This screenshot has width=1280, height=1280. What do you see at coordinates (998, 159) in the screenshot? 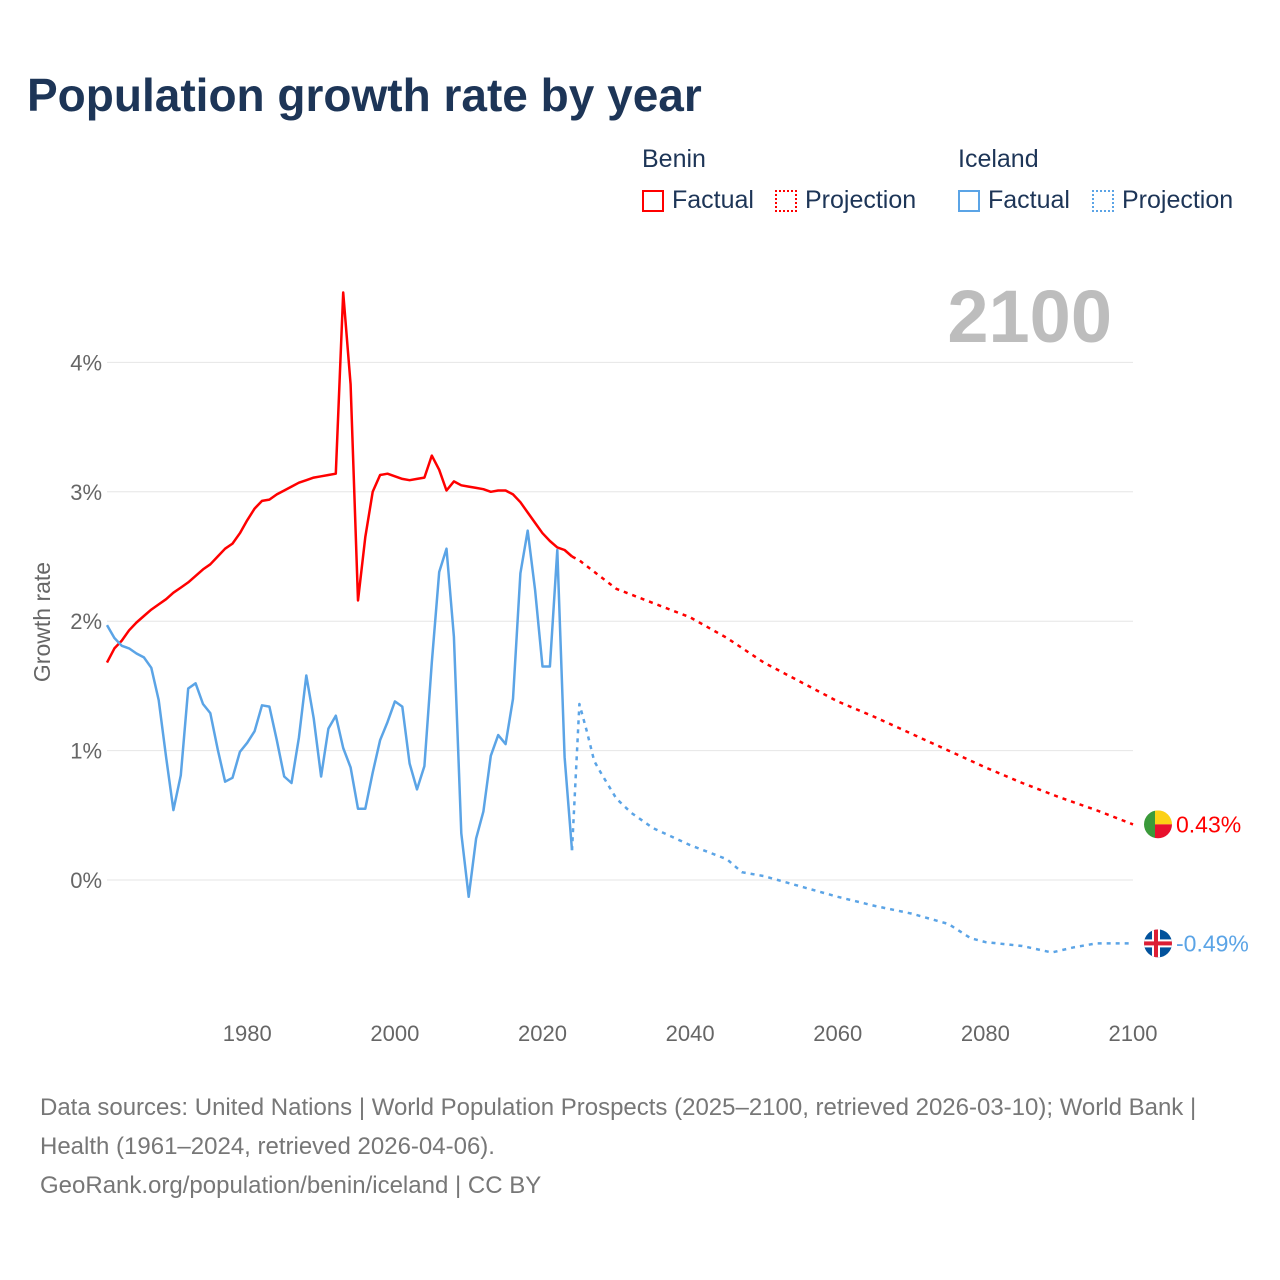
I see `legend-group-iceland: Iceland` at bounding box center [998, 159].